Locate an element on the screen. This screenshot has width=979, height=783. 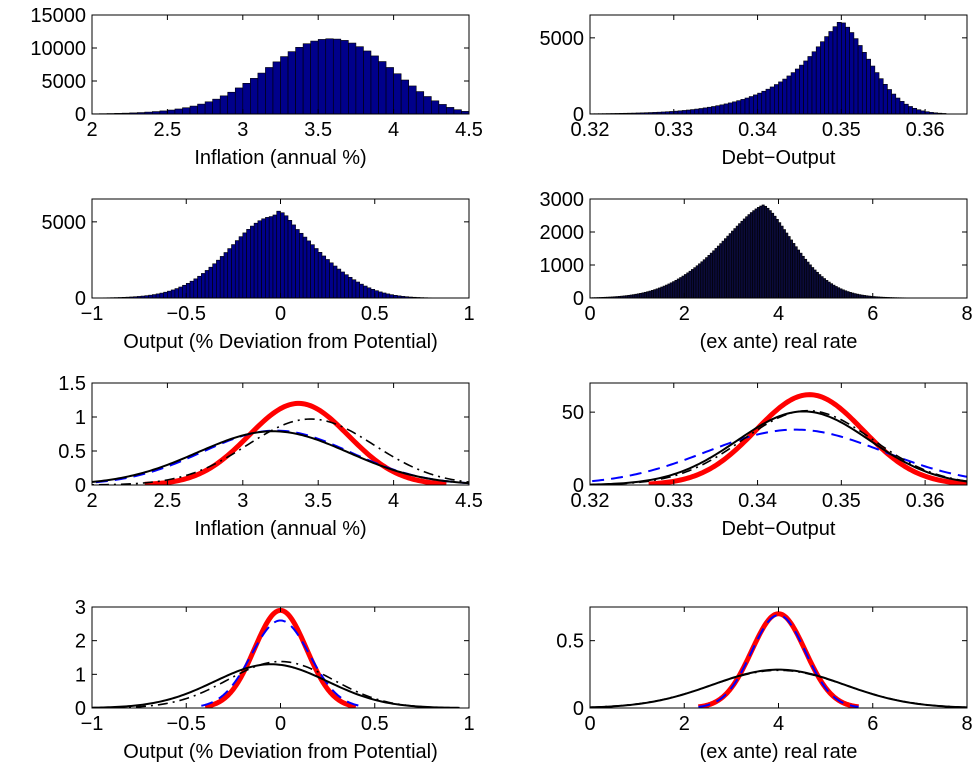
density-line-black-dashdot is located at coordinates (778, 447).